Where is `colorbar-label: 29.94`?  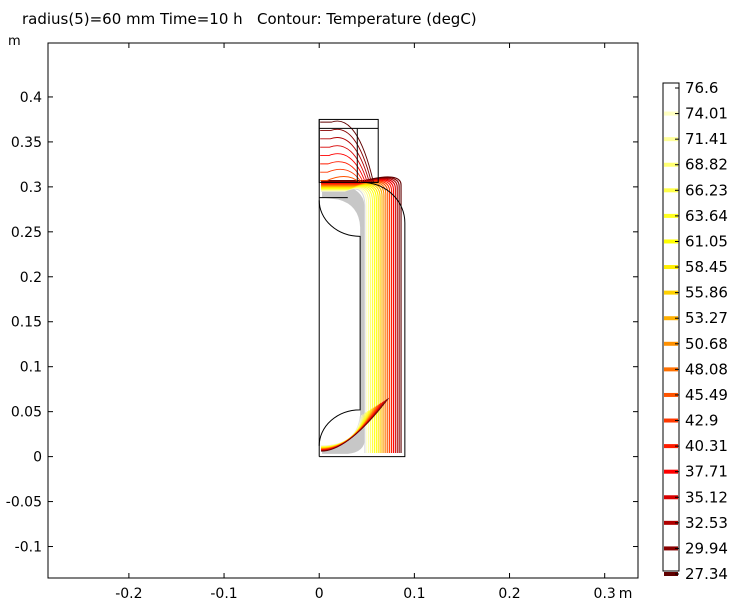 colorbar-label: 29.94 is located at coordinates (706, 548).